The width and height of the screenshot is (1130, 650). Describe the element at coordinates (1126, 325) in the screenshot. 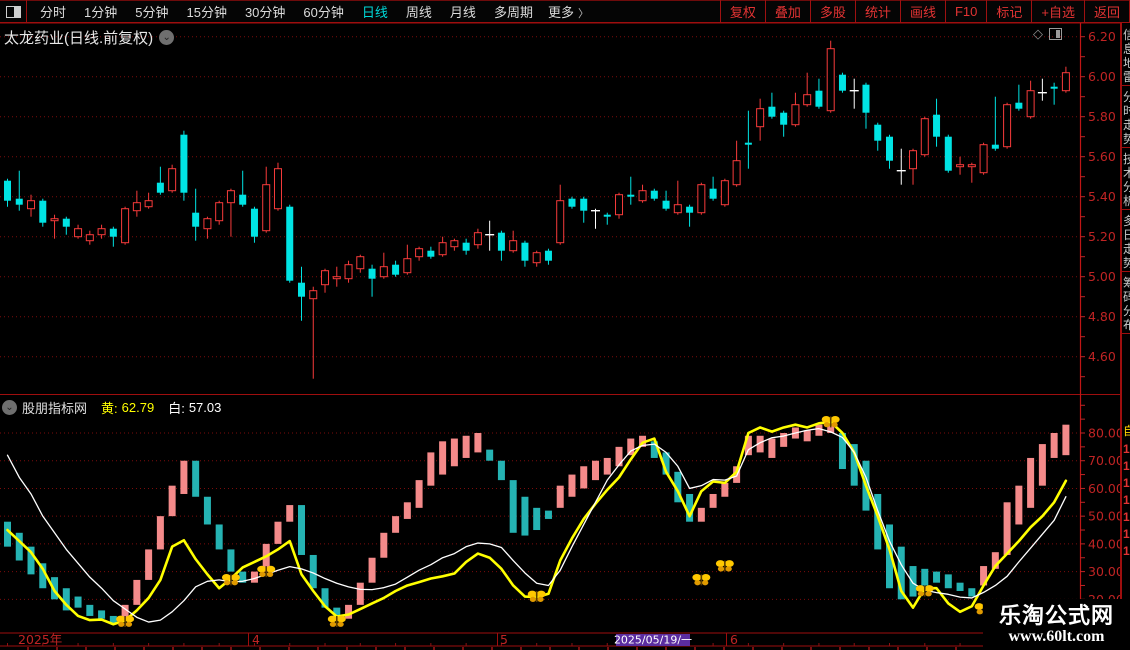

I see `sidebar-strip-item: 布` at that location.